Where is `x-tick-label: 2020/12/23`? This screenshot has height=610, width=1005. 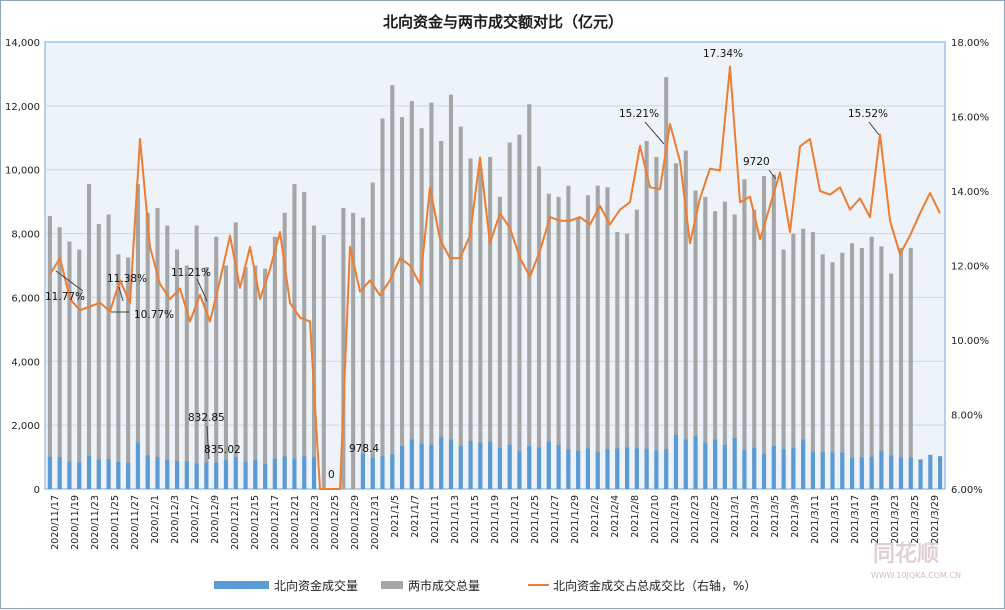 x-tick-label: 2020/12/23 is located at coordinates (315, 522).